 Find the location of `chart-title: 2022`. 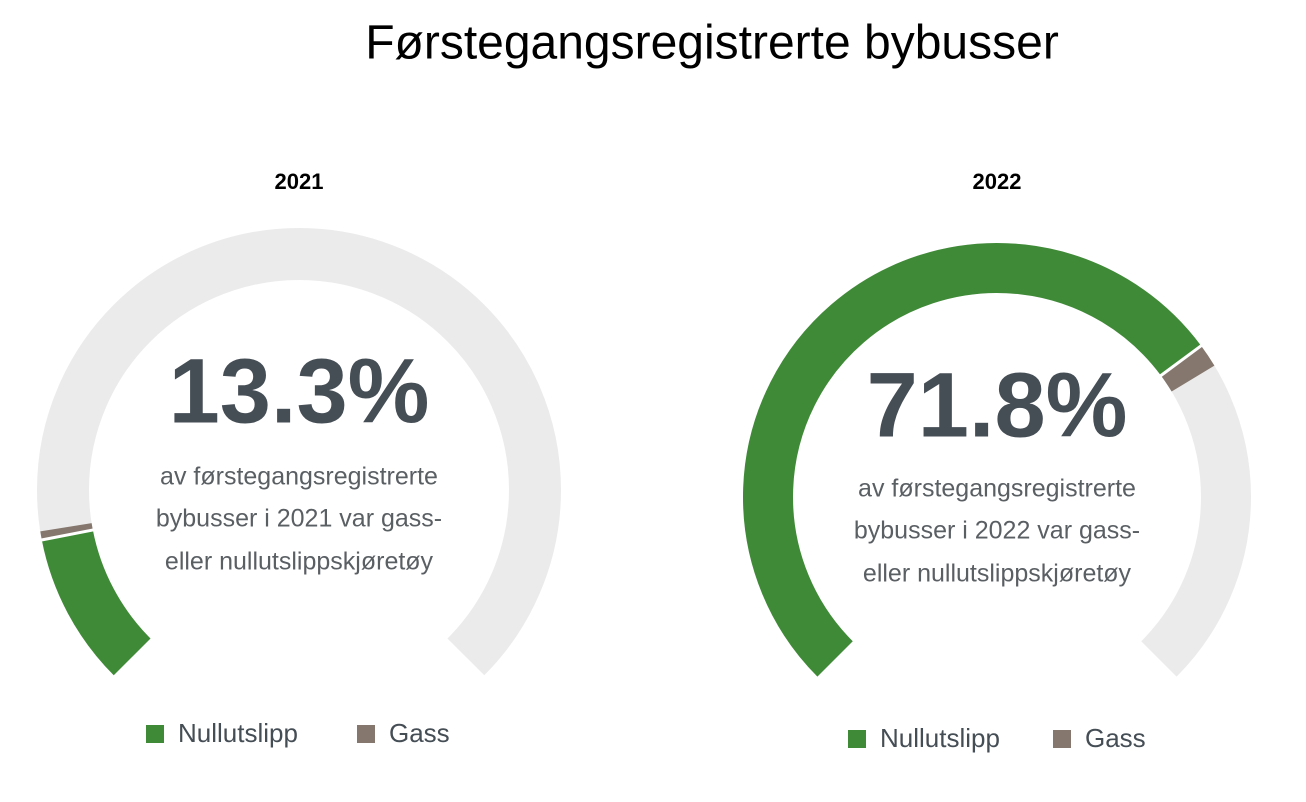

chart-title: 2022 is located at coordinates (997, 181).